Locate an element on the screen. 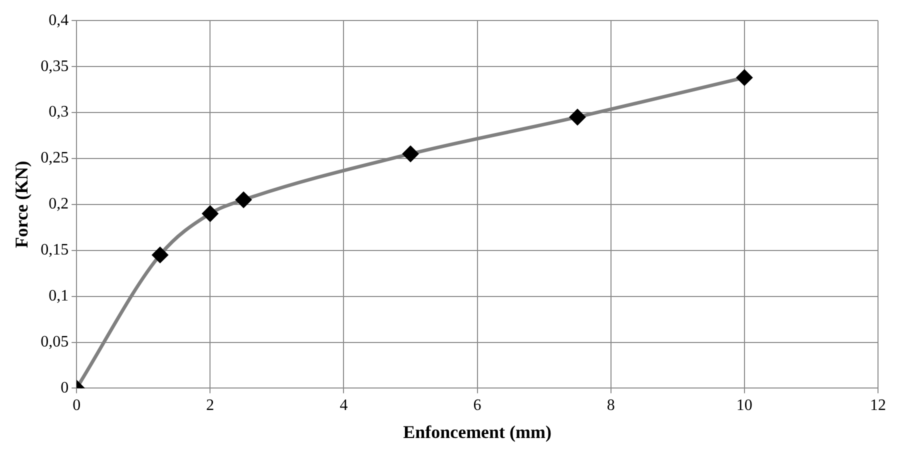 This screenshot has width=898, height=456. x-tick-label: 10 is located at coordinates (744, 405).